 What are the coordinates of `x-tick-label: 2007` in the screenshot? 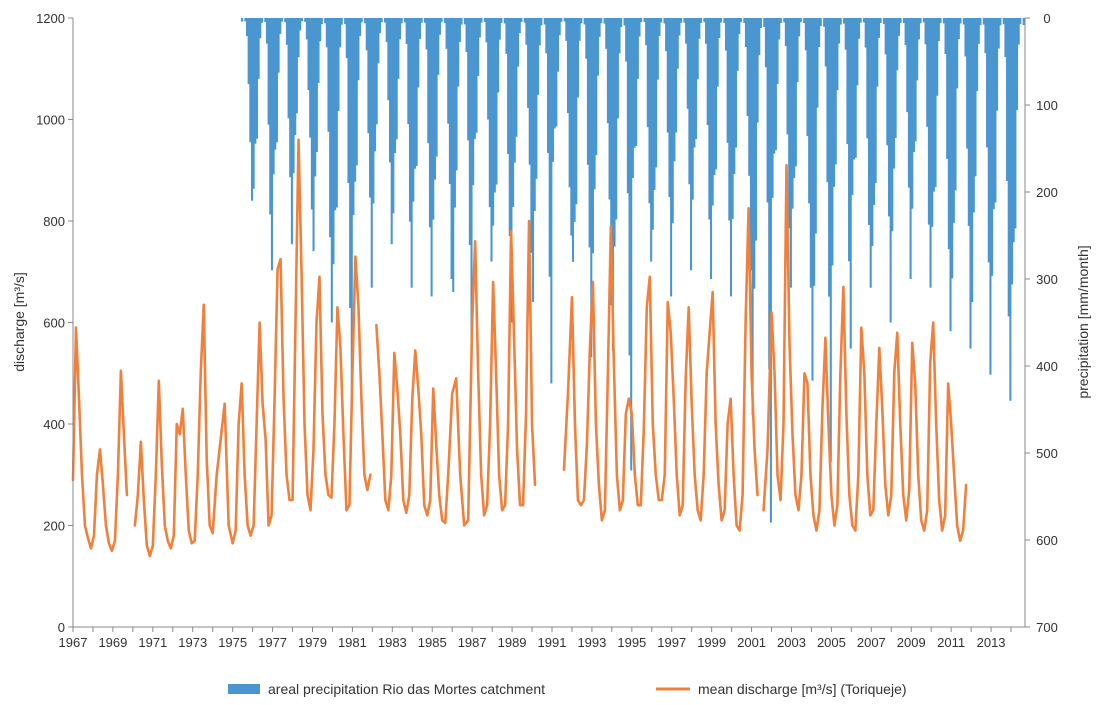 It's located at (871, 642).